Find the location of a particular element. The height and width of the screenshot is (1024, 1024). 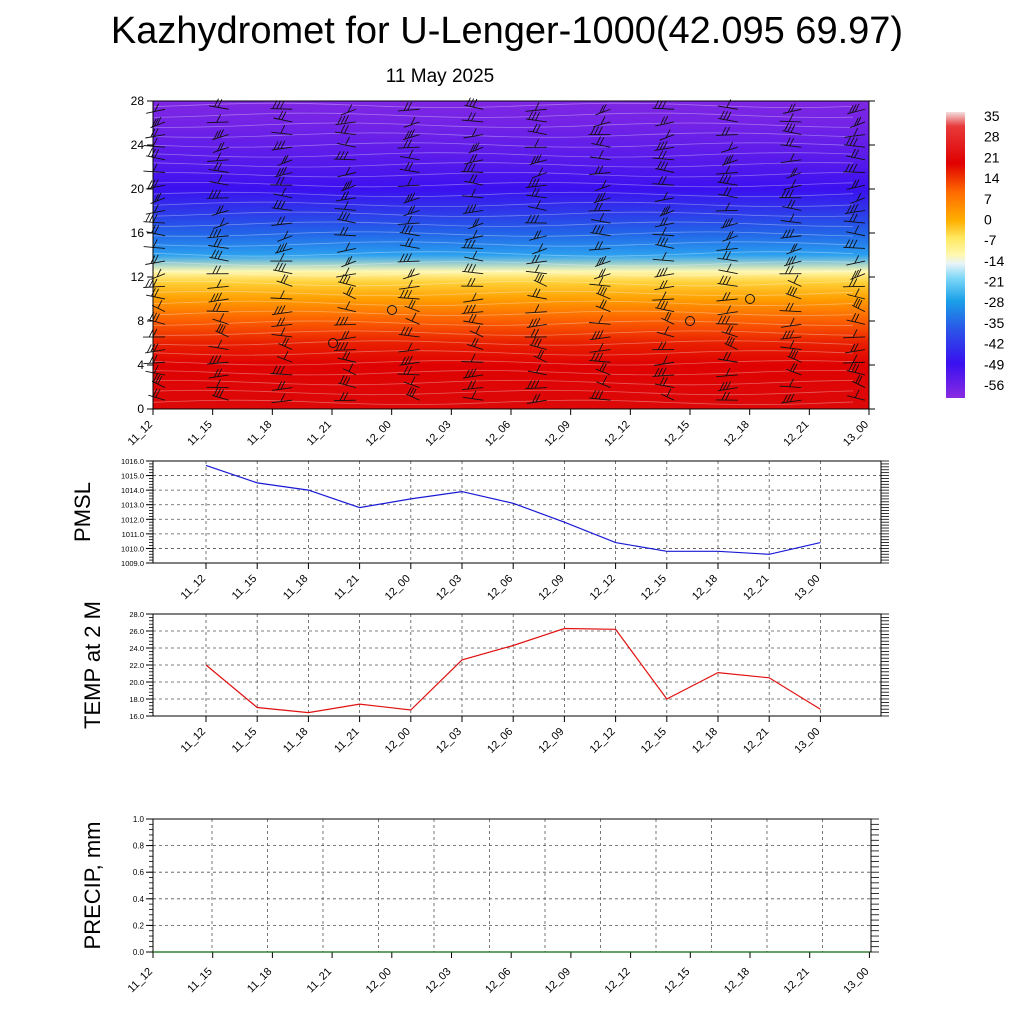

x-tick-label: 12_21 is located at coordinates (796, 434).